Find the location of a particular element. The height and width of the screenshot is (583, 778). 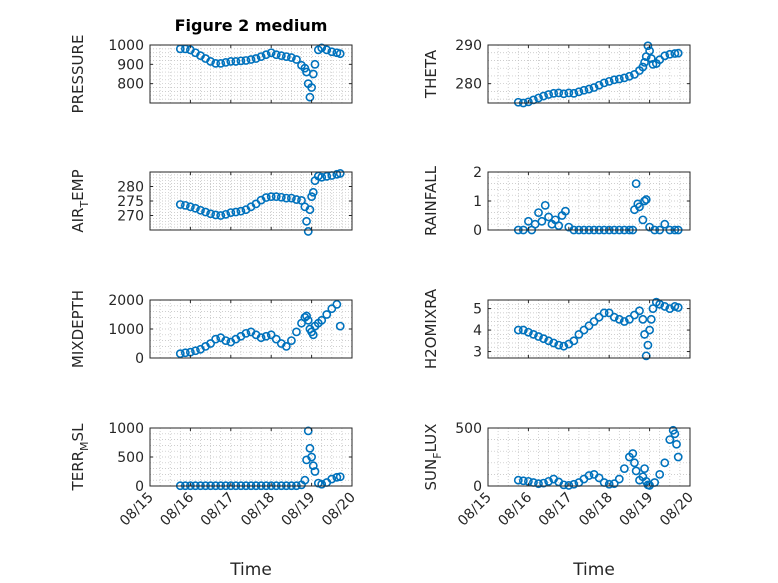

y-tick-label: 1000 is located at coordinates (126, 46).